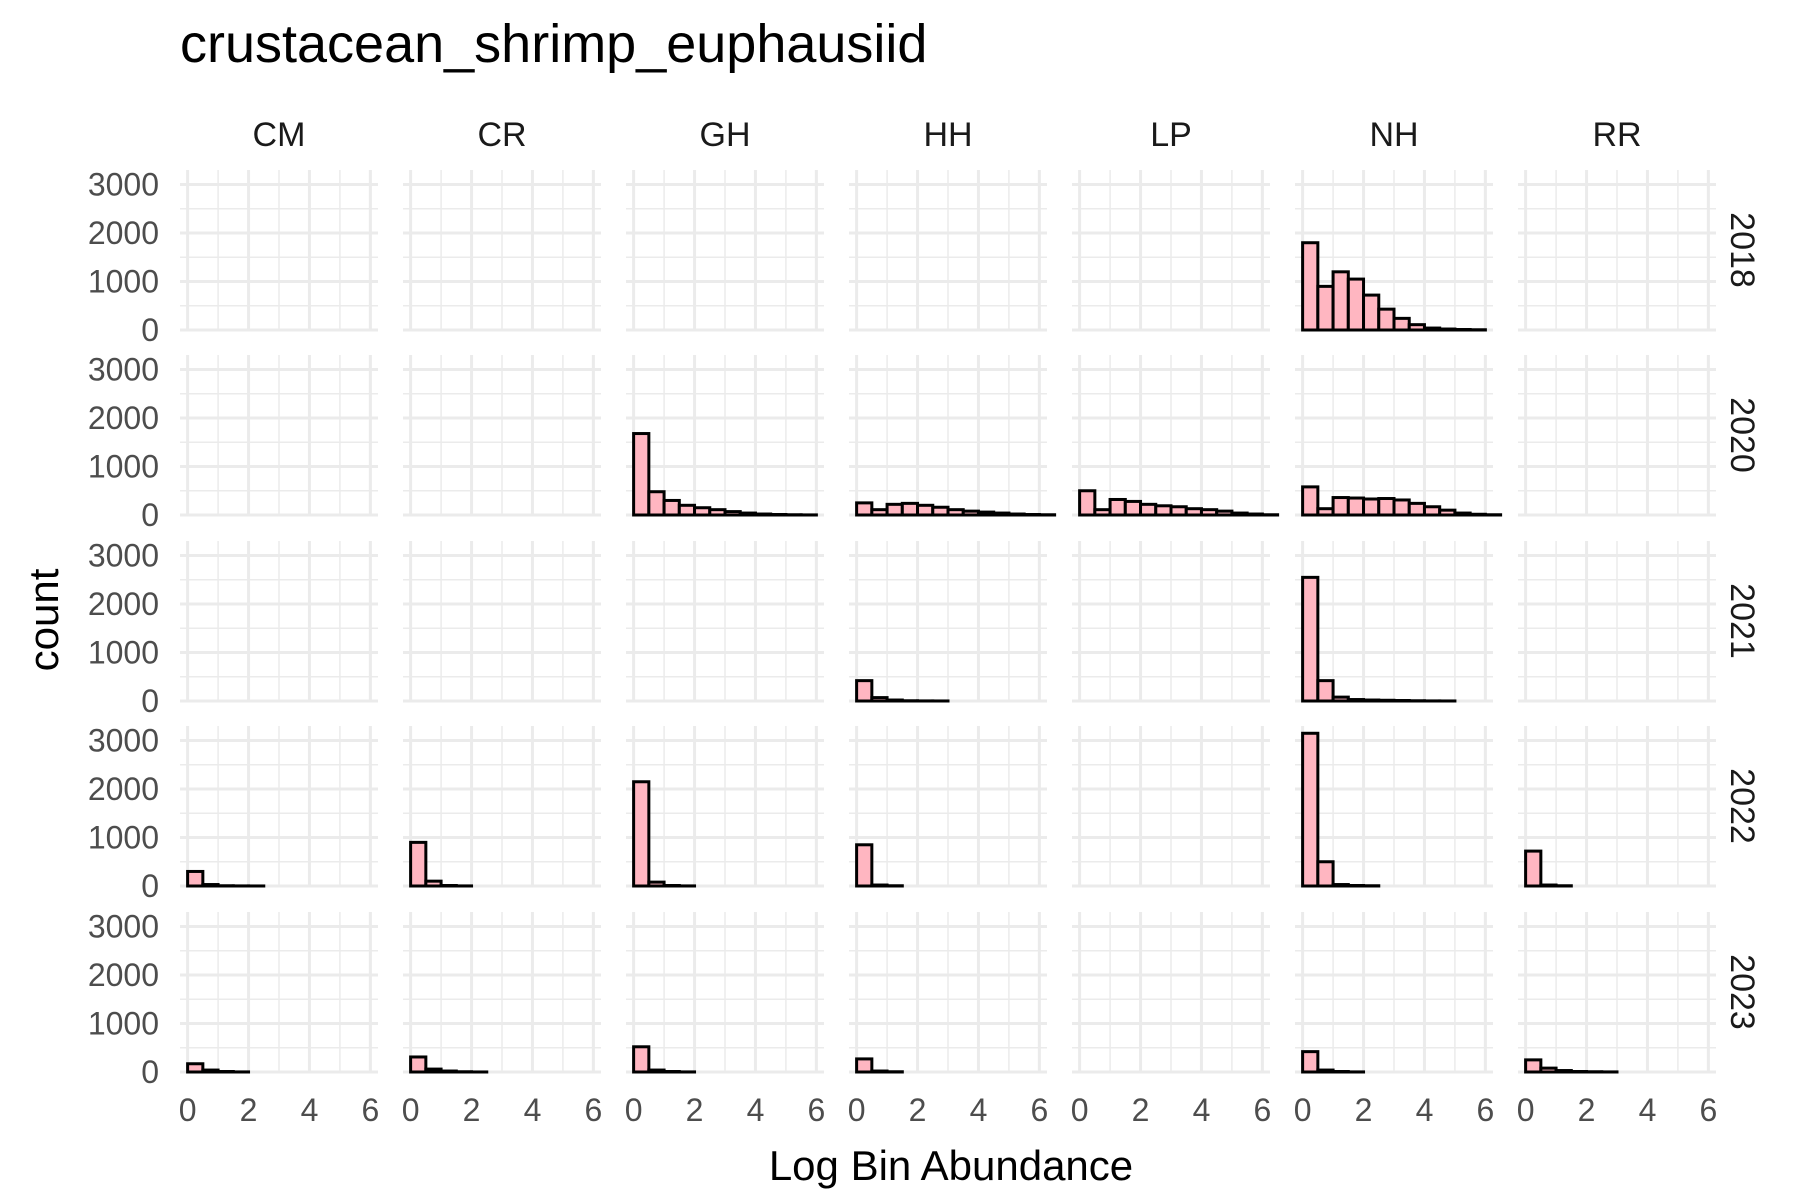 Image resolution: width=1800 pixels, height=1200 pixels. Describe the element at coordinates (501, 135) in the screenshot. I see `facet-column-label: CR` at that location.